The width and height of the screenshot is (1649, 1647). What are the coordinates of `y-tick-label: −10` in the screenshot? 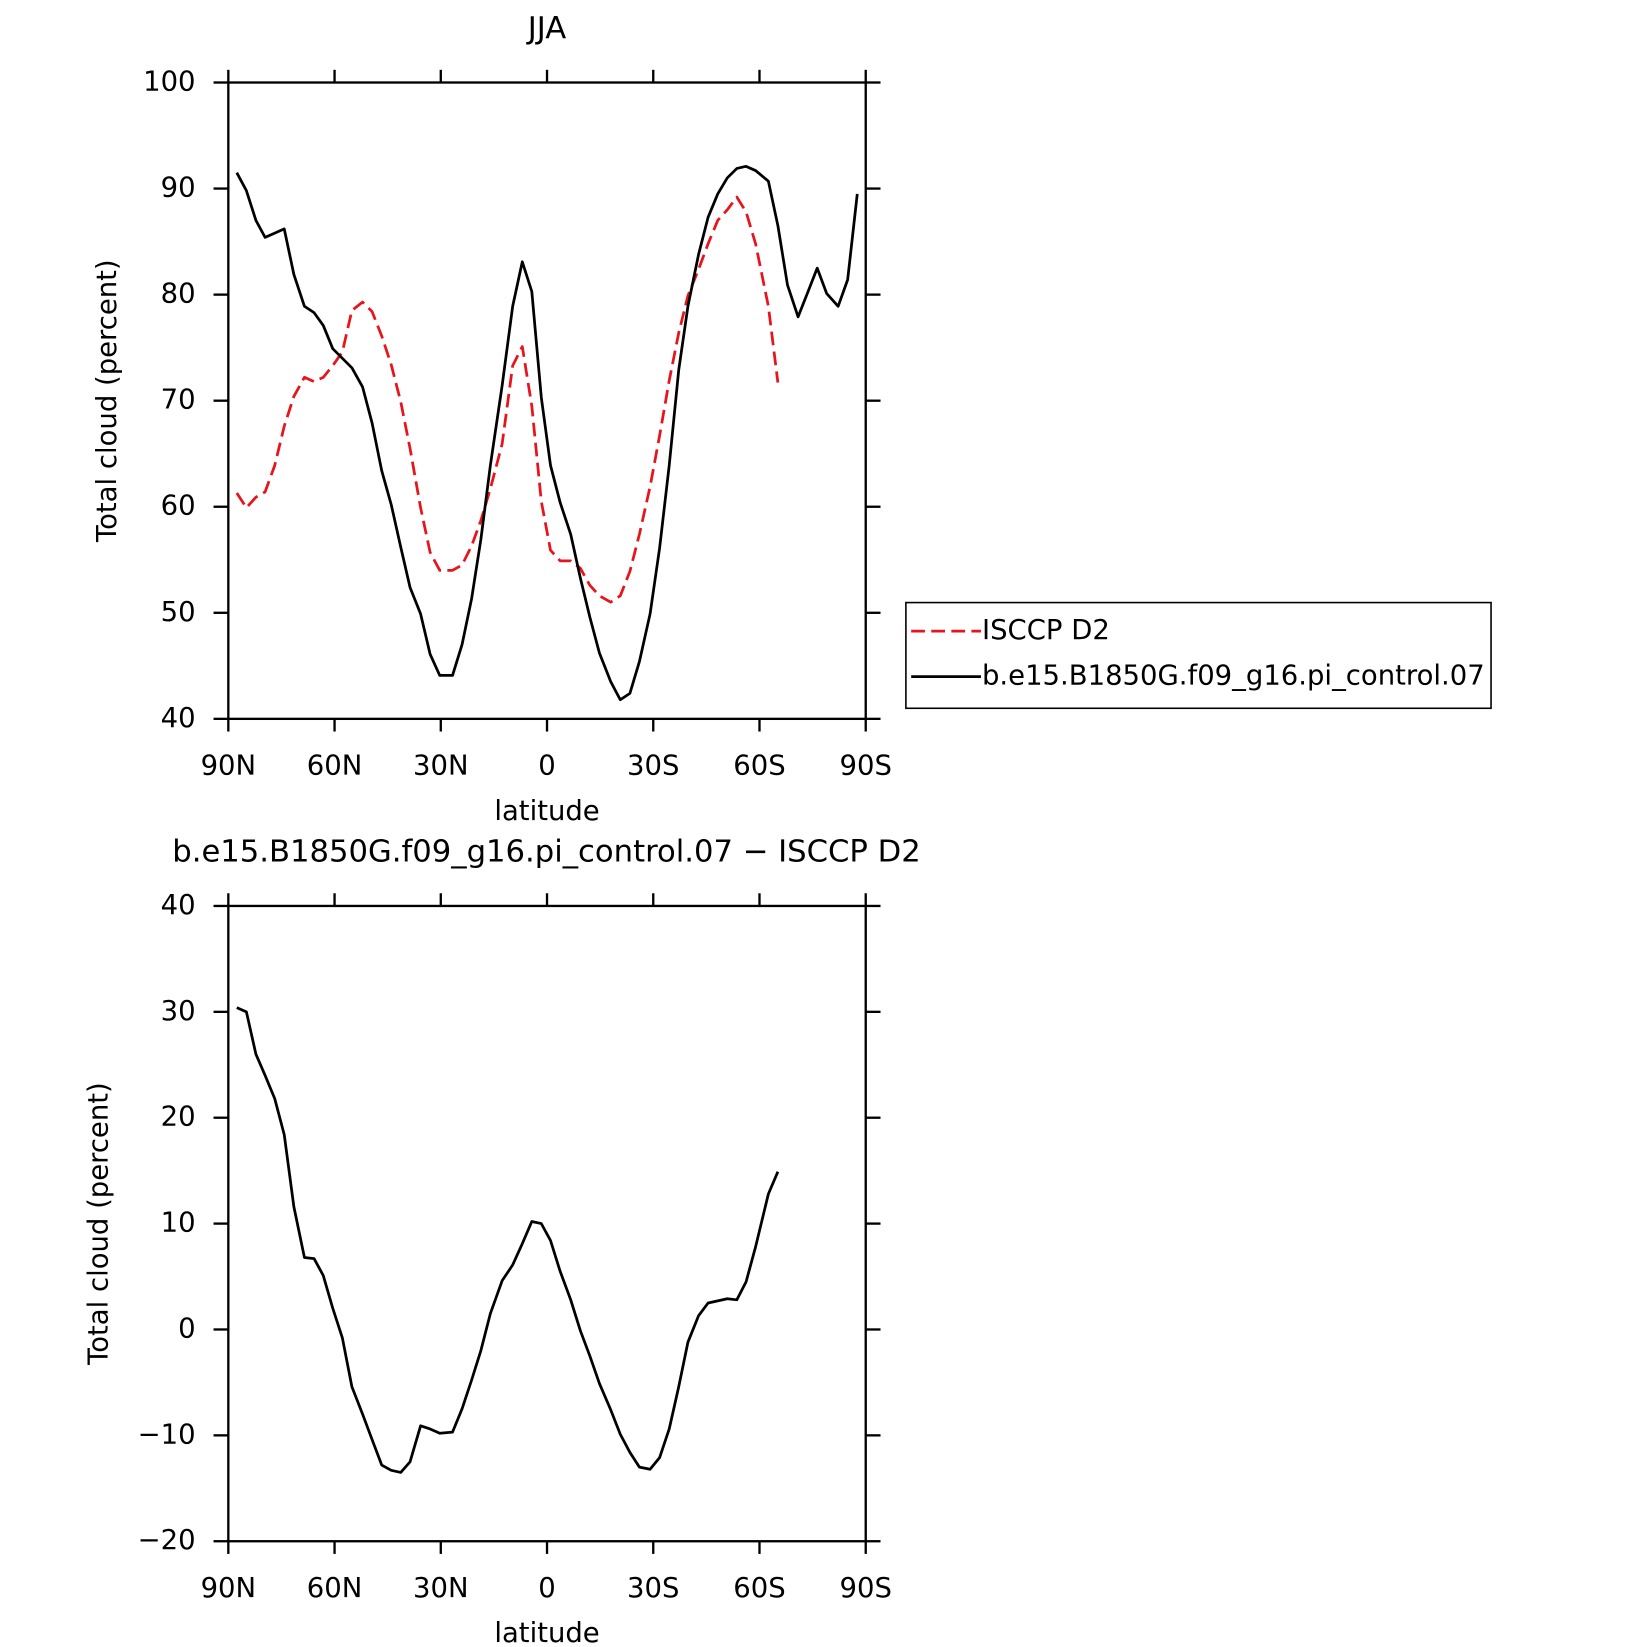 It's located at (167, 1434).